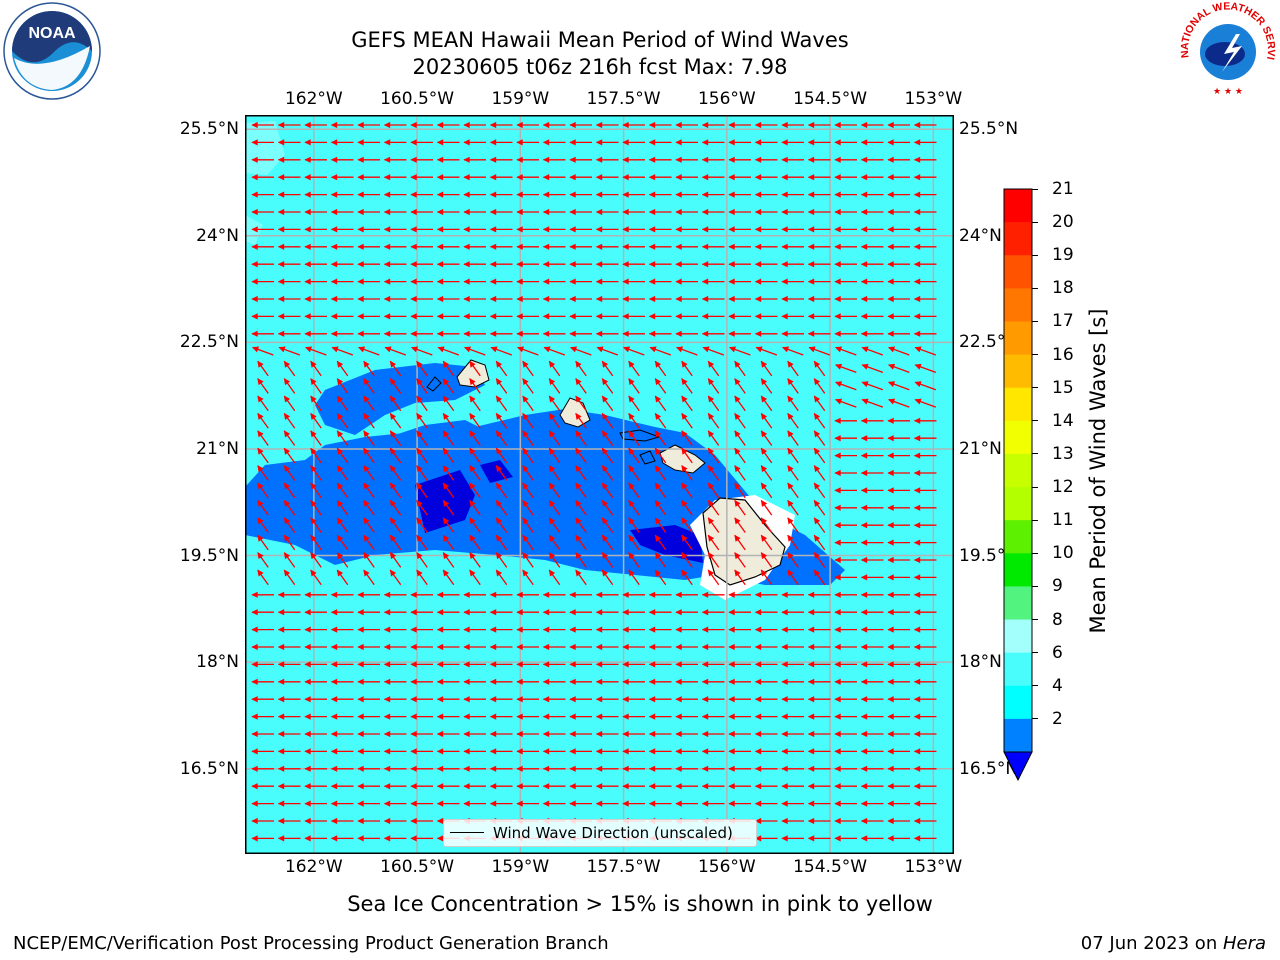  What do you see at coordinates (1063, 387) in the screenshot?
I see `colorbar-tick-label: 15` at bounding box center [1063, 387].